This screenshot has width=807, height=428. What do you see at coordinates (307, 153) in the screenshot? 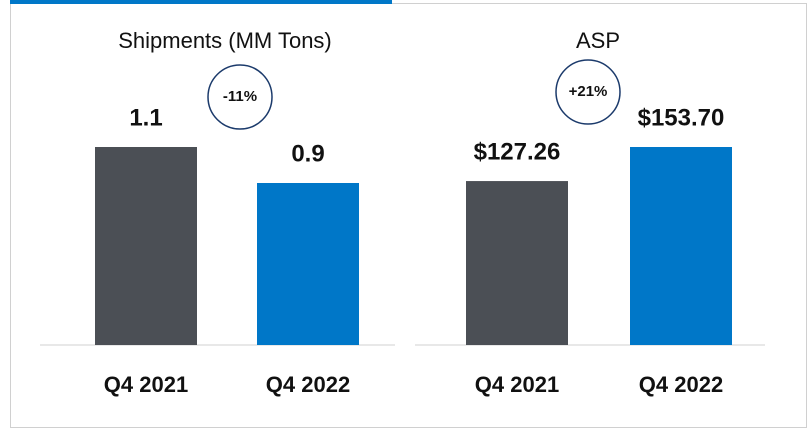
I see `value-label: 0.9` at bounding box center [307, 153].